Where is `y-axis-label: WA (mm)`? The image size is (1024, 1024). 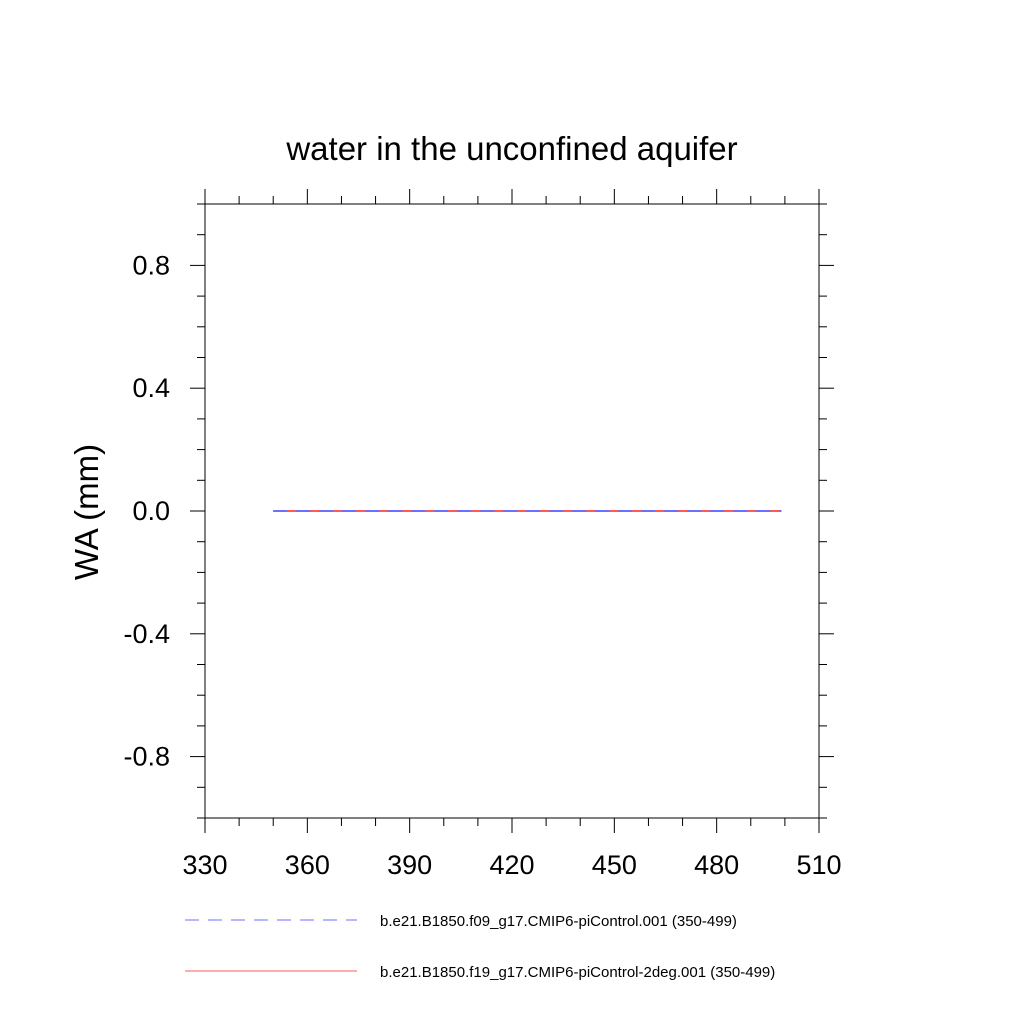 y-axis-label: WA (mm) is located at coordinates (86, 512).